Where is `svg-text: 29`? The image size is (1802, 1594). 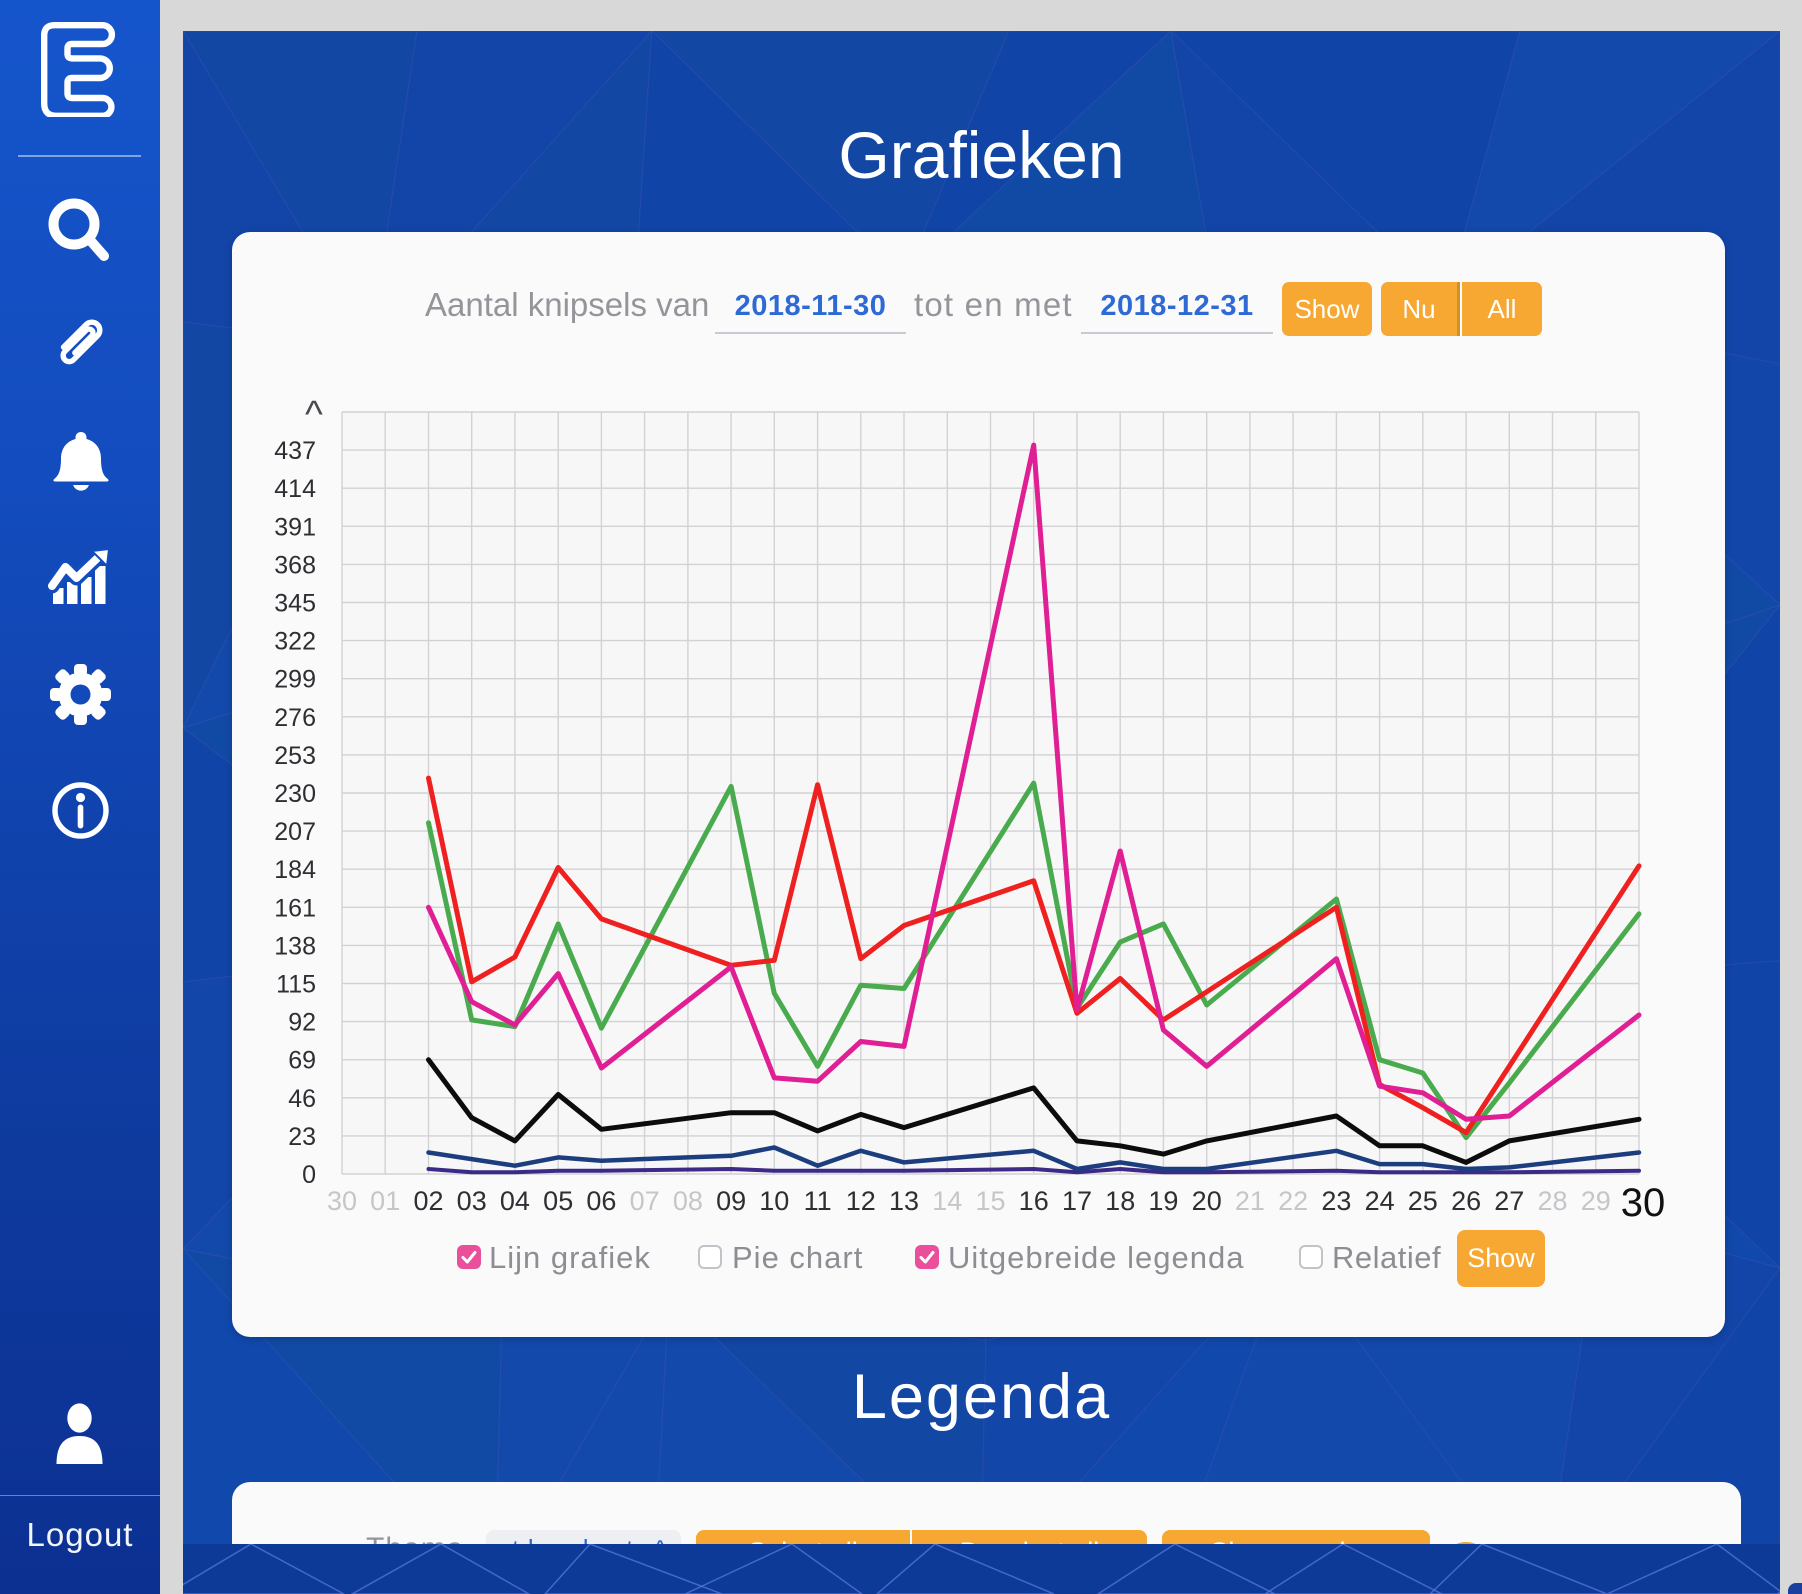
svg-text: 29 is located at coordinates (1596, 1201).